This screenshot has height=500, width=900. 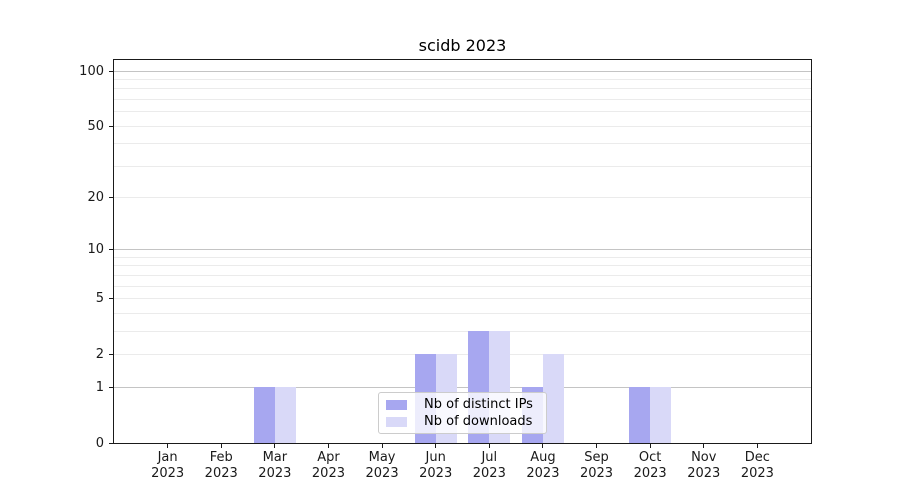 What do you see at coordinates (396, 421) in the screenshot?
I see `legend-swatch-downloads` at bounding box center [396, 421].